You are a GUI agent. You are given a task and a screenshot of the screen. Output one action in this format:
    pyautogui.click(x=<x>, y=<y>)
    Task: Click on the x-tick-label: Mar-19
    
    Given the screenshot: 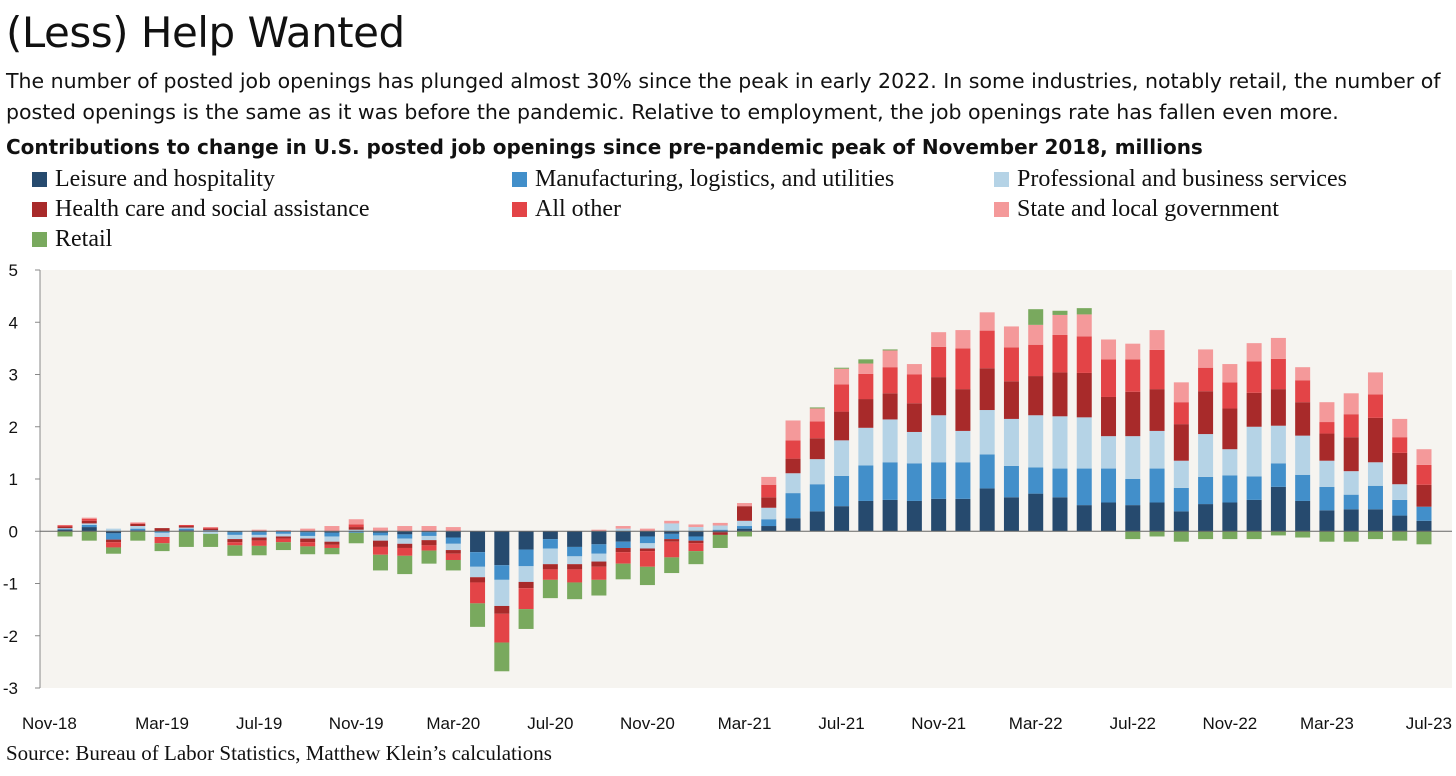 What is the action you would take?
    pyautogui.click(x=162, y=723)
    